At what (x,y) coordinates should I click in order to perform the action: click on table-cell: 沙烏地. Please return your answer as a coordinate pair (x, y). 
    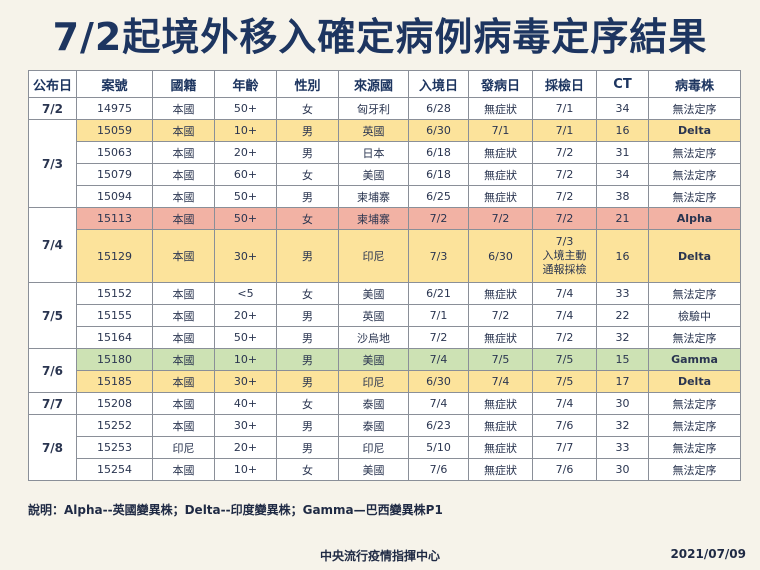
    Looking at the image, I should click on (373, 337).